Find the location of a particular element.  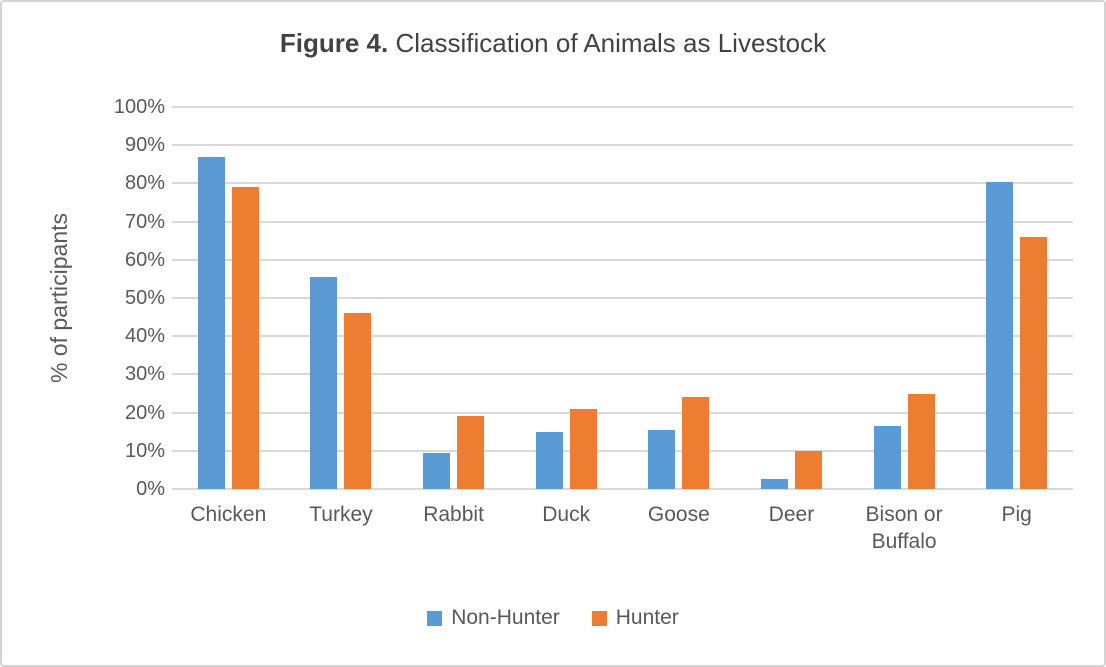

x-category-label-rabbit: Rabbit is located at coordinates (453, 528).